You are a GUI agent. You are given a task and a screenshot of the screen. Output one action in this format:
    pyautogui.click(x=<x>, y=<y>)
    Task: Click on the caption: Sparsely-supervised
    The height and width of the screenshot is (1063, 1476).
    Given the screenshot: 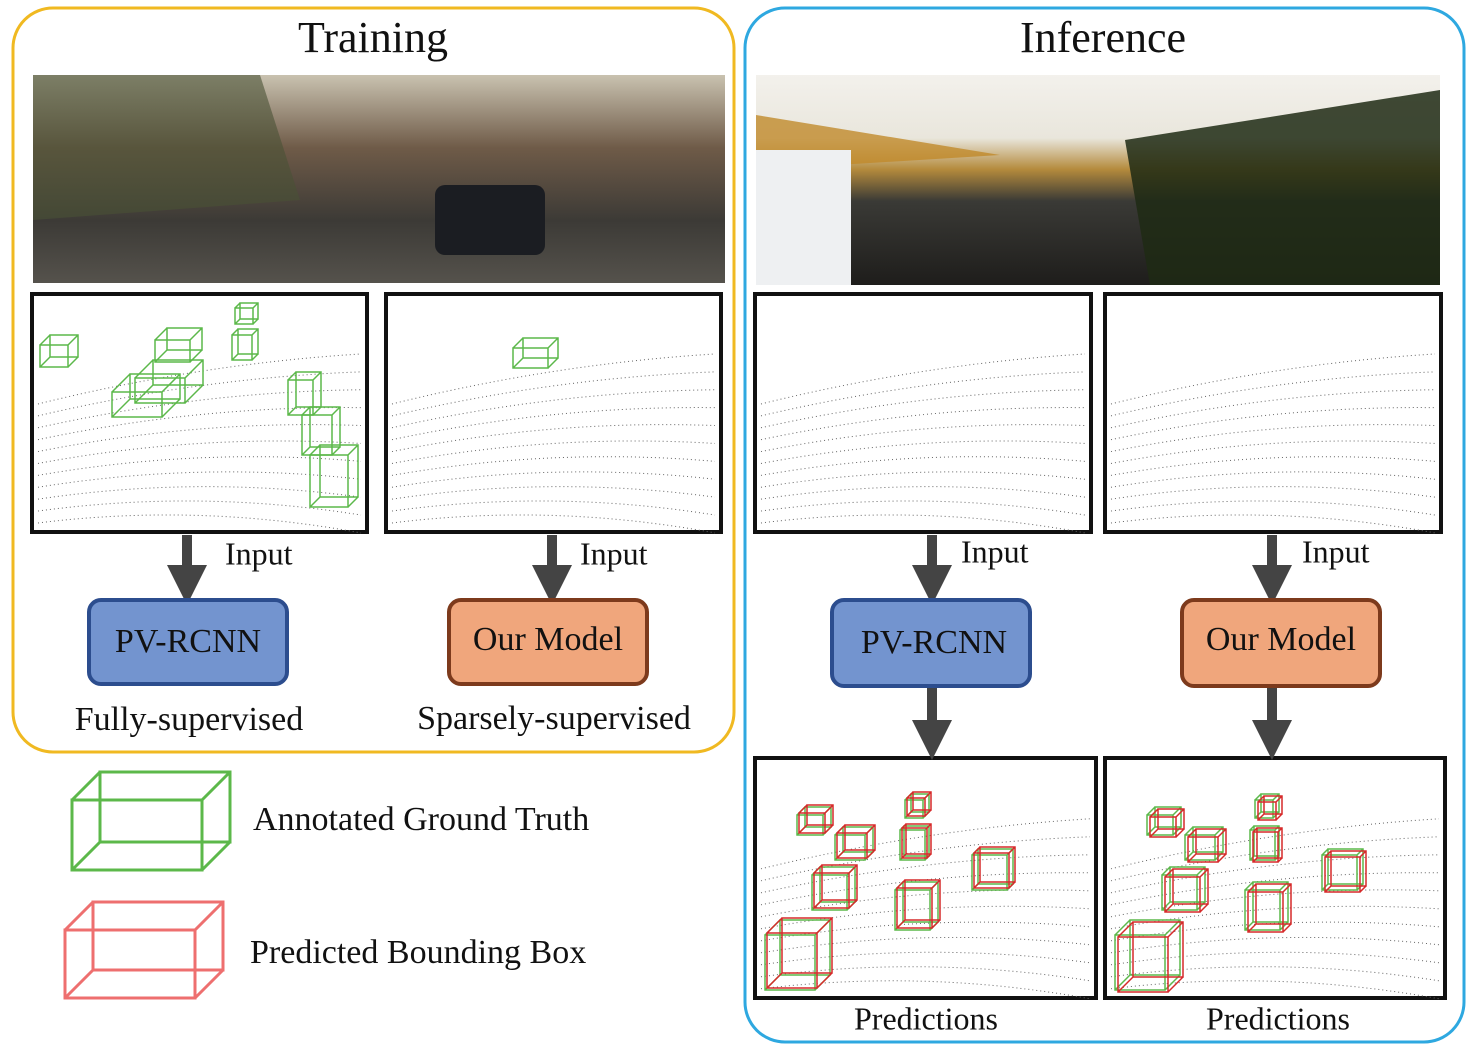 What is the action you would take?
    pyautogui.click(x=554, y=718)
    